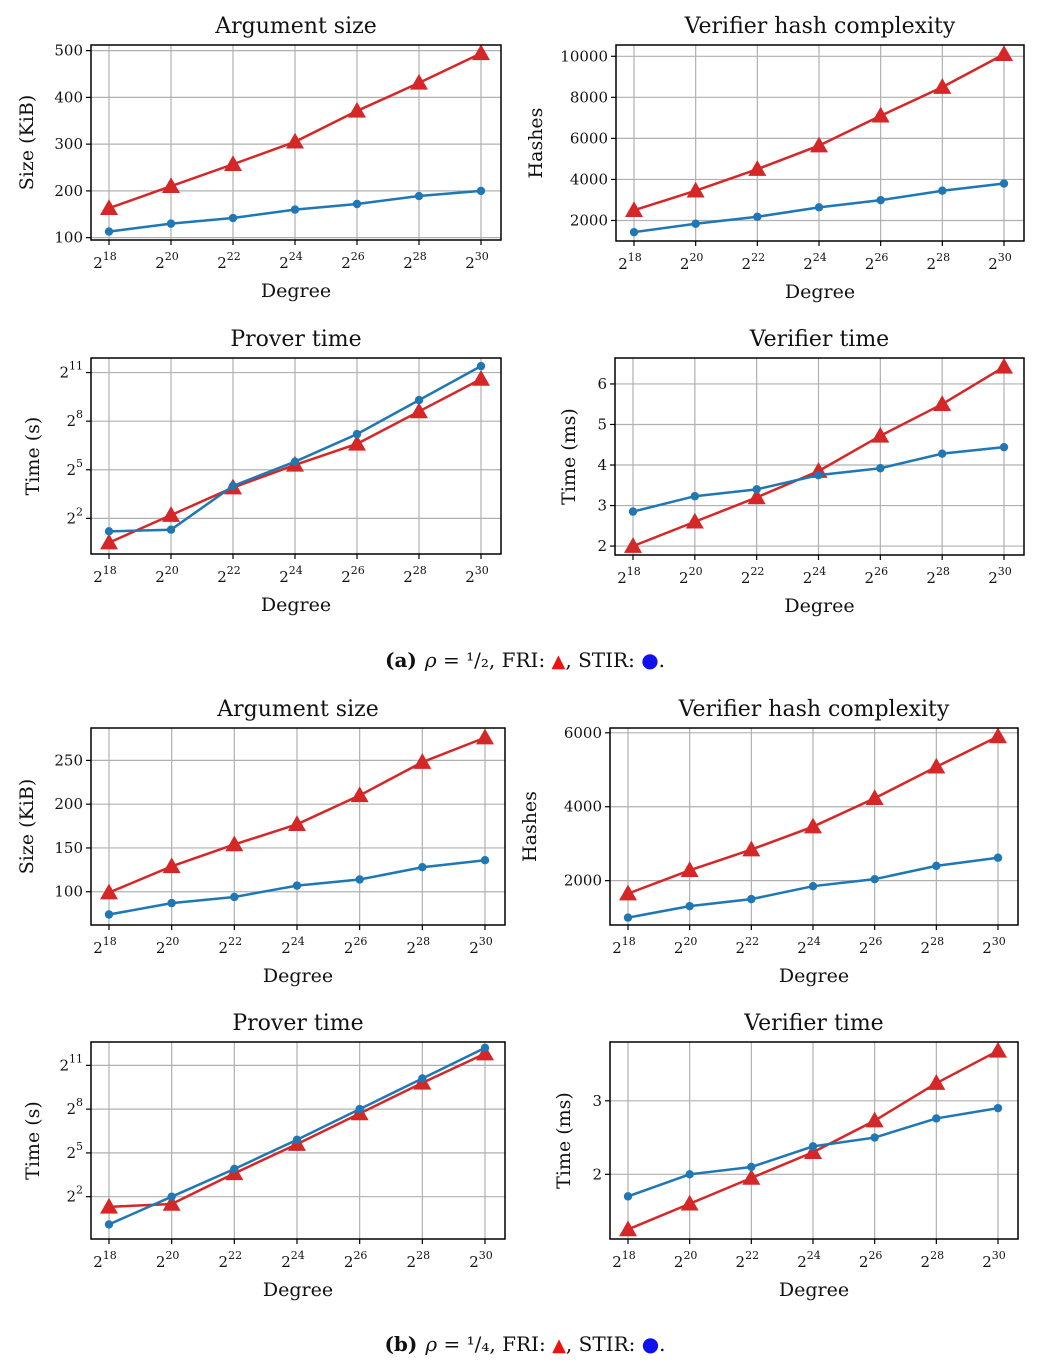 This screenshot has height=1370, width=1050. I want to click on y-tick-label: 4000, so click(589, 179).